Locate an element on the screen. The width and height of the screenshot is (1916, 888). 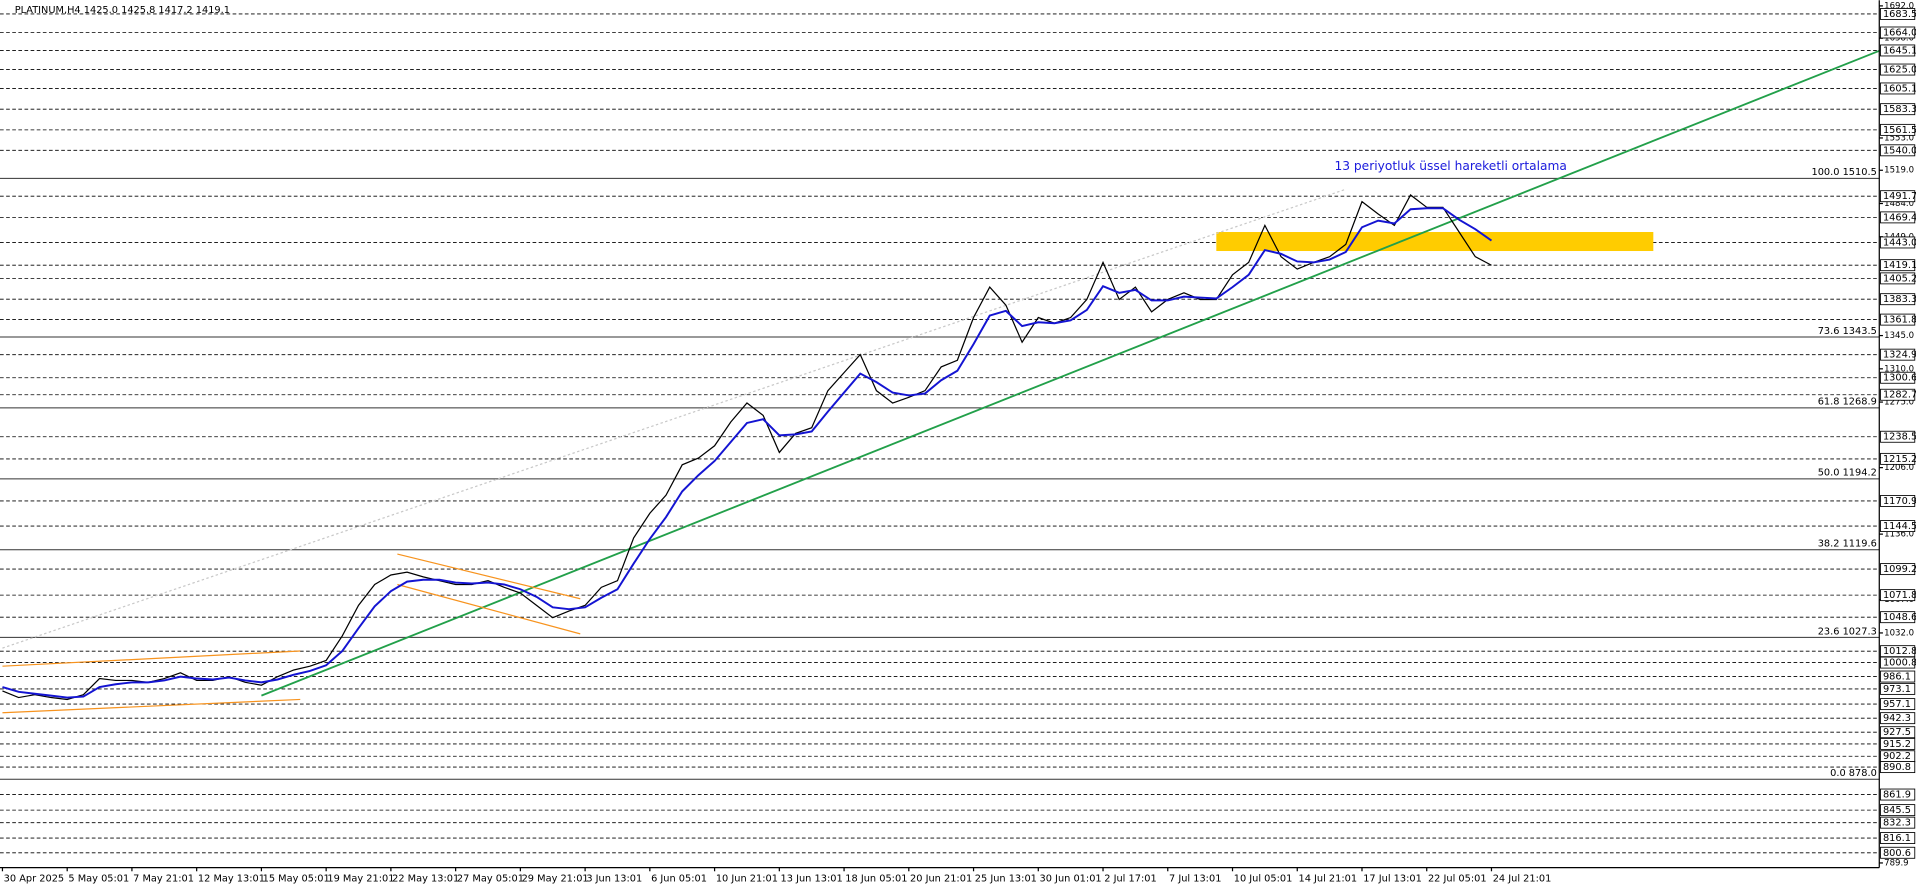
x-tick-label: 18 Jun 05:01 is located at coordinates (876, 879).